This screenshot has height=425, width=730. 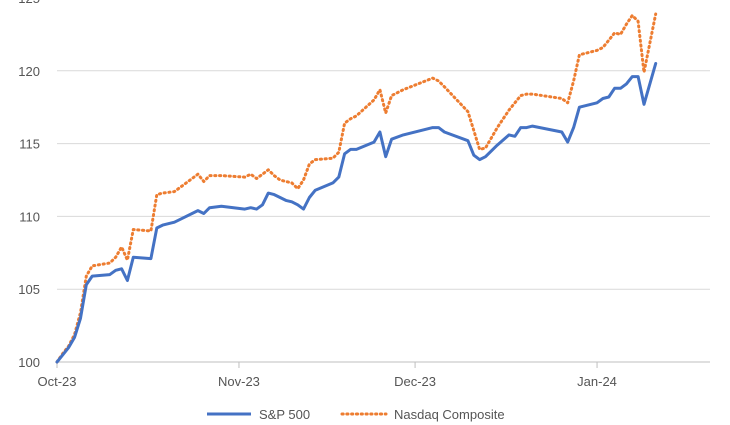 What do you see at coordinates (597, 381) in the screenshot?
I see `x-tick-label: Jan-24` at bounding box center [597, 381].